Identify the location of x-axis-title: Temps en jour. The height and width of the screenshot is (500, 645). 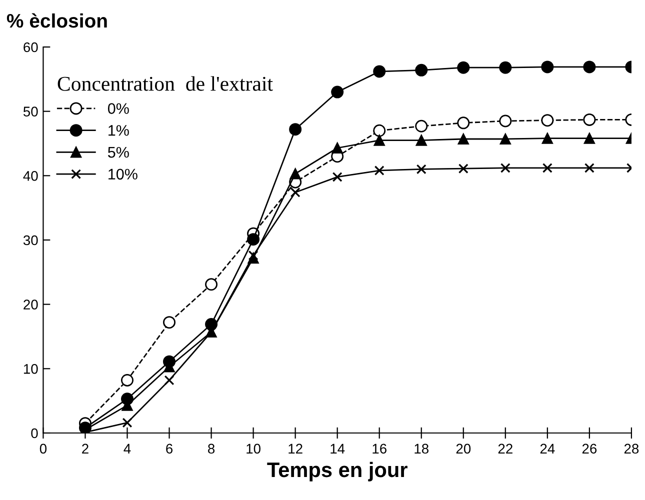
(337, 472).